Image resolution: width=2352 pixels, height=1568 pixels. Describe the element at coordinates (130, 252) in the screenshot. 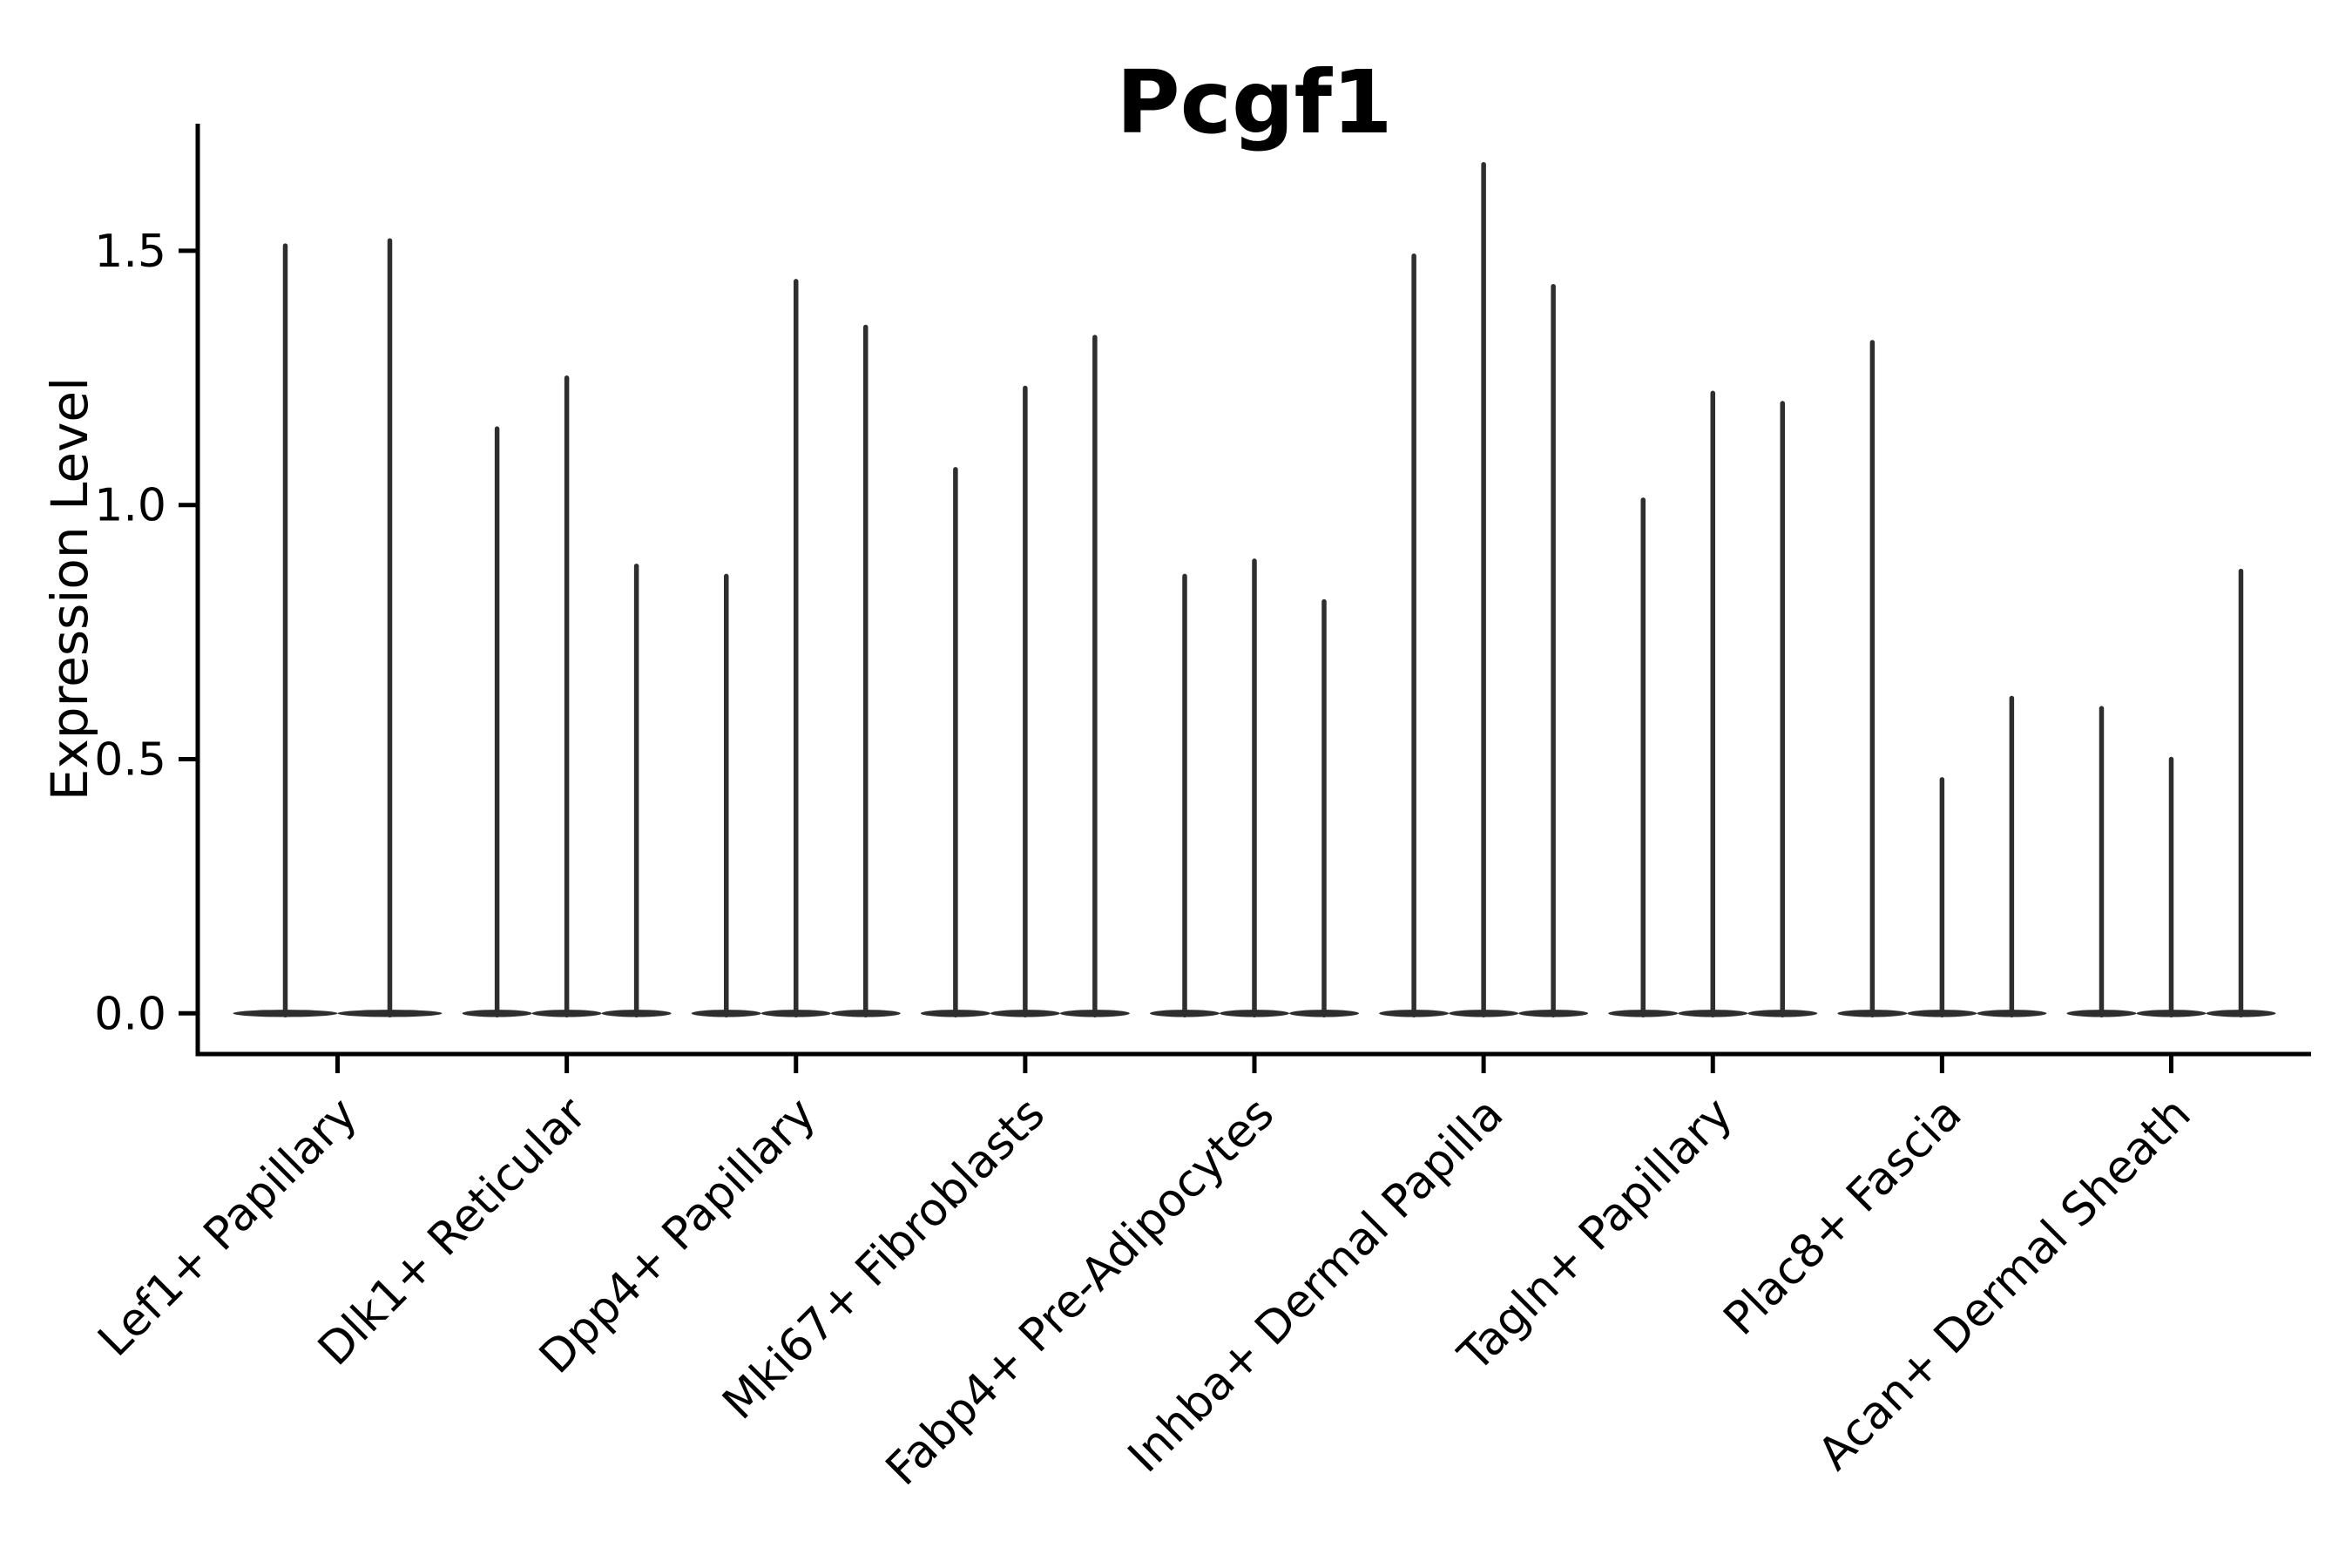

I see `y-tick-label-3: 1.5` at that location.